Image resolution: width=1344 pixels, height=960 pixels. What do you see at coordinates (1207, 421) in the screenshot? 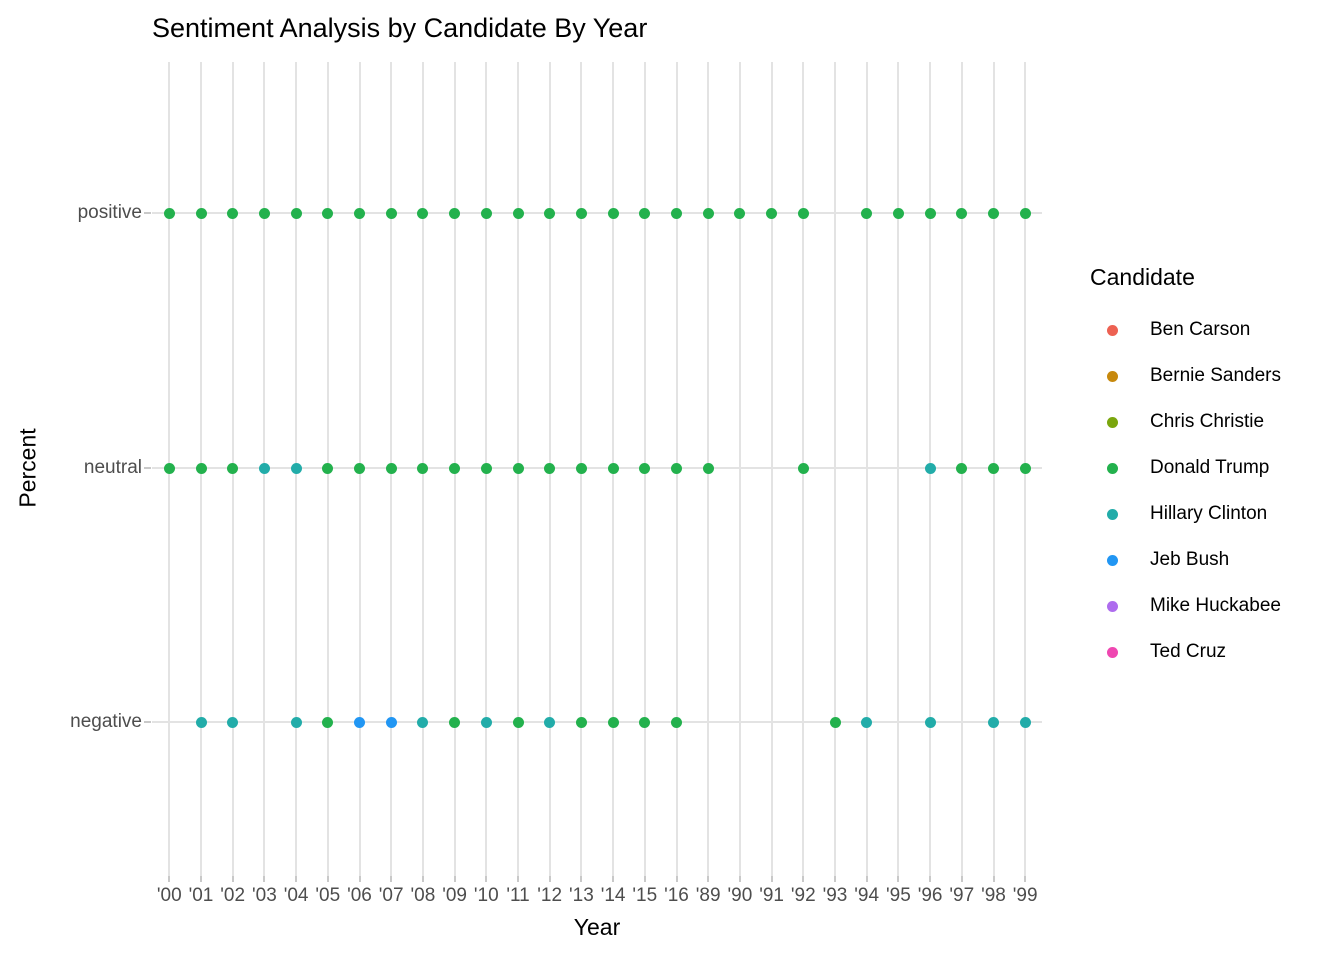
I see `legend-label: Chris Christie` at bounding box center [1207, 421].